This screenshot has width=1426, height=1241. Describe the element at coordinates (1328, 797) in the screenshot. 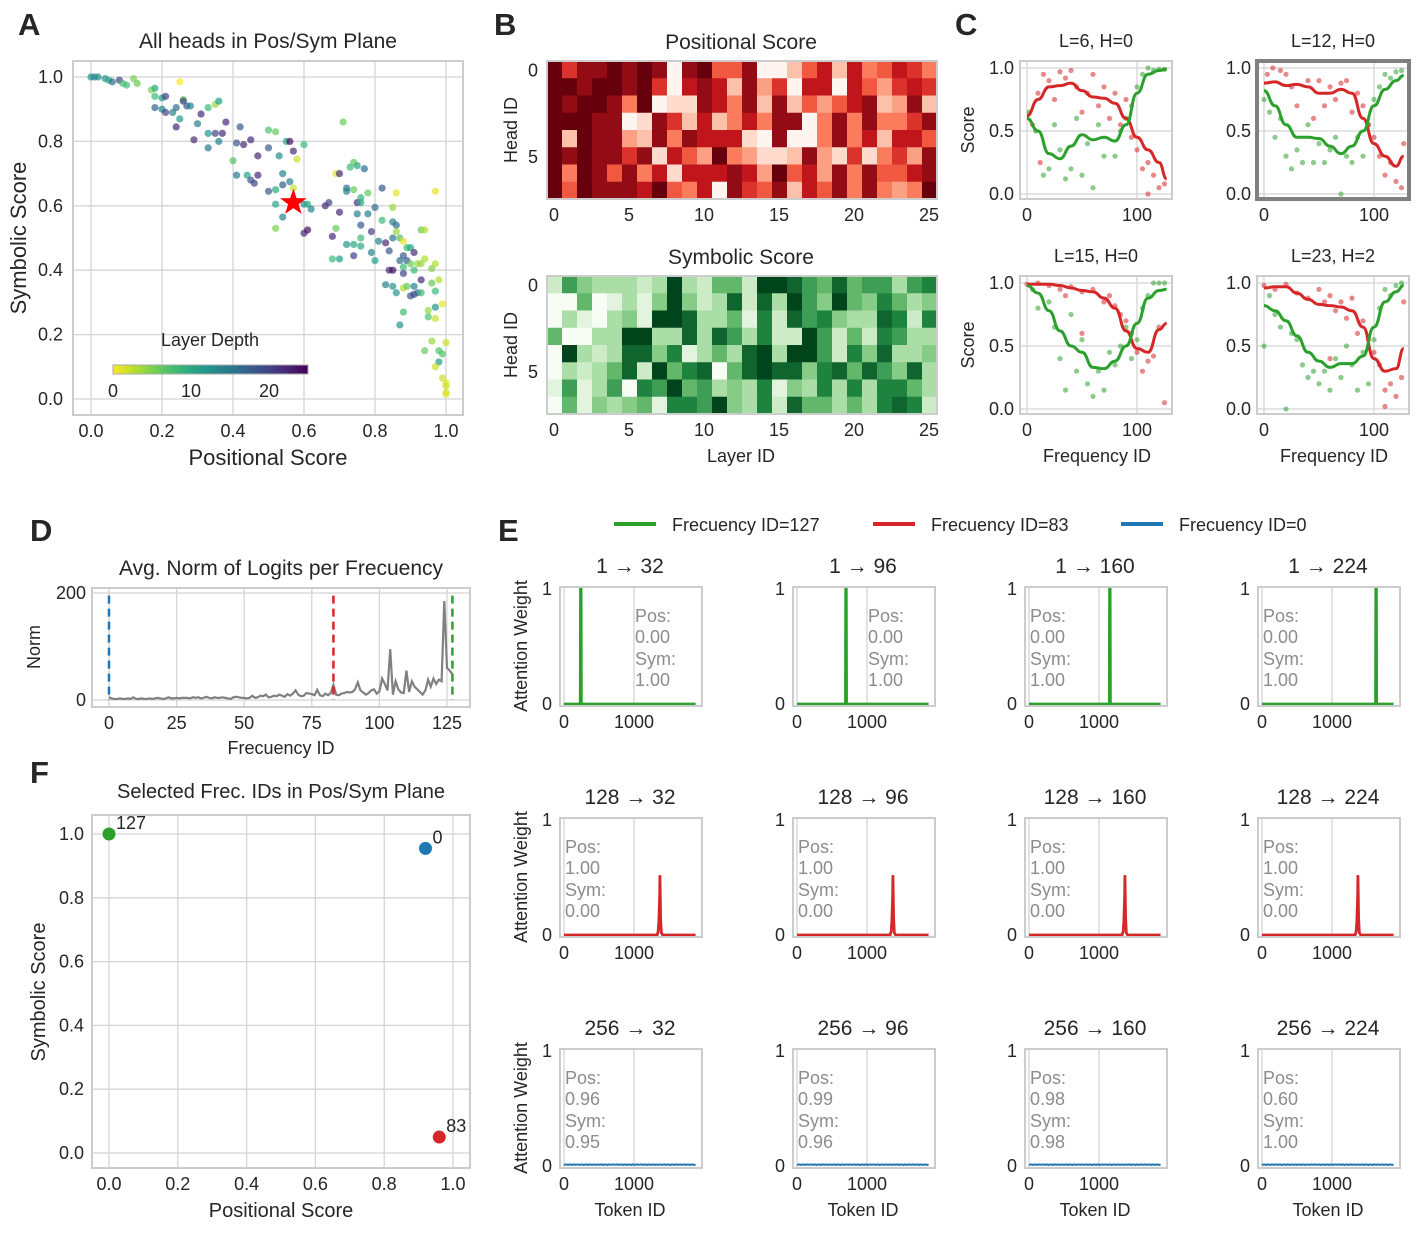

I see `subplot-title: 128 → 224` at that location.